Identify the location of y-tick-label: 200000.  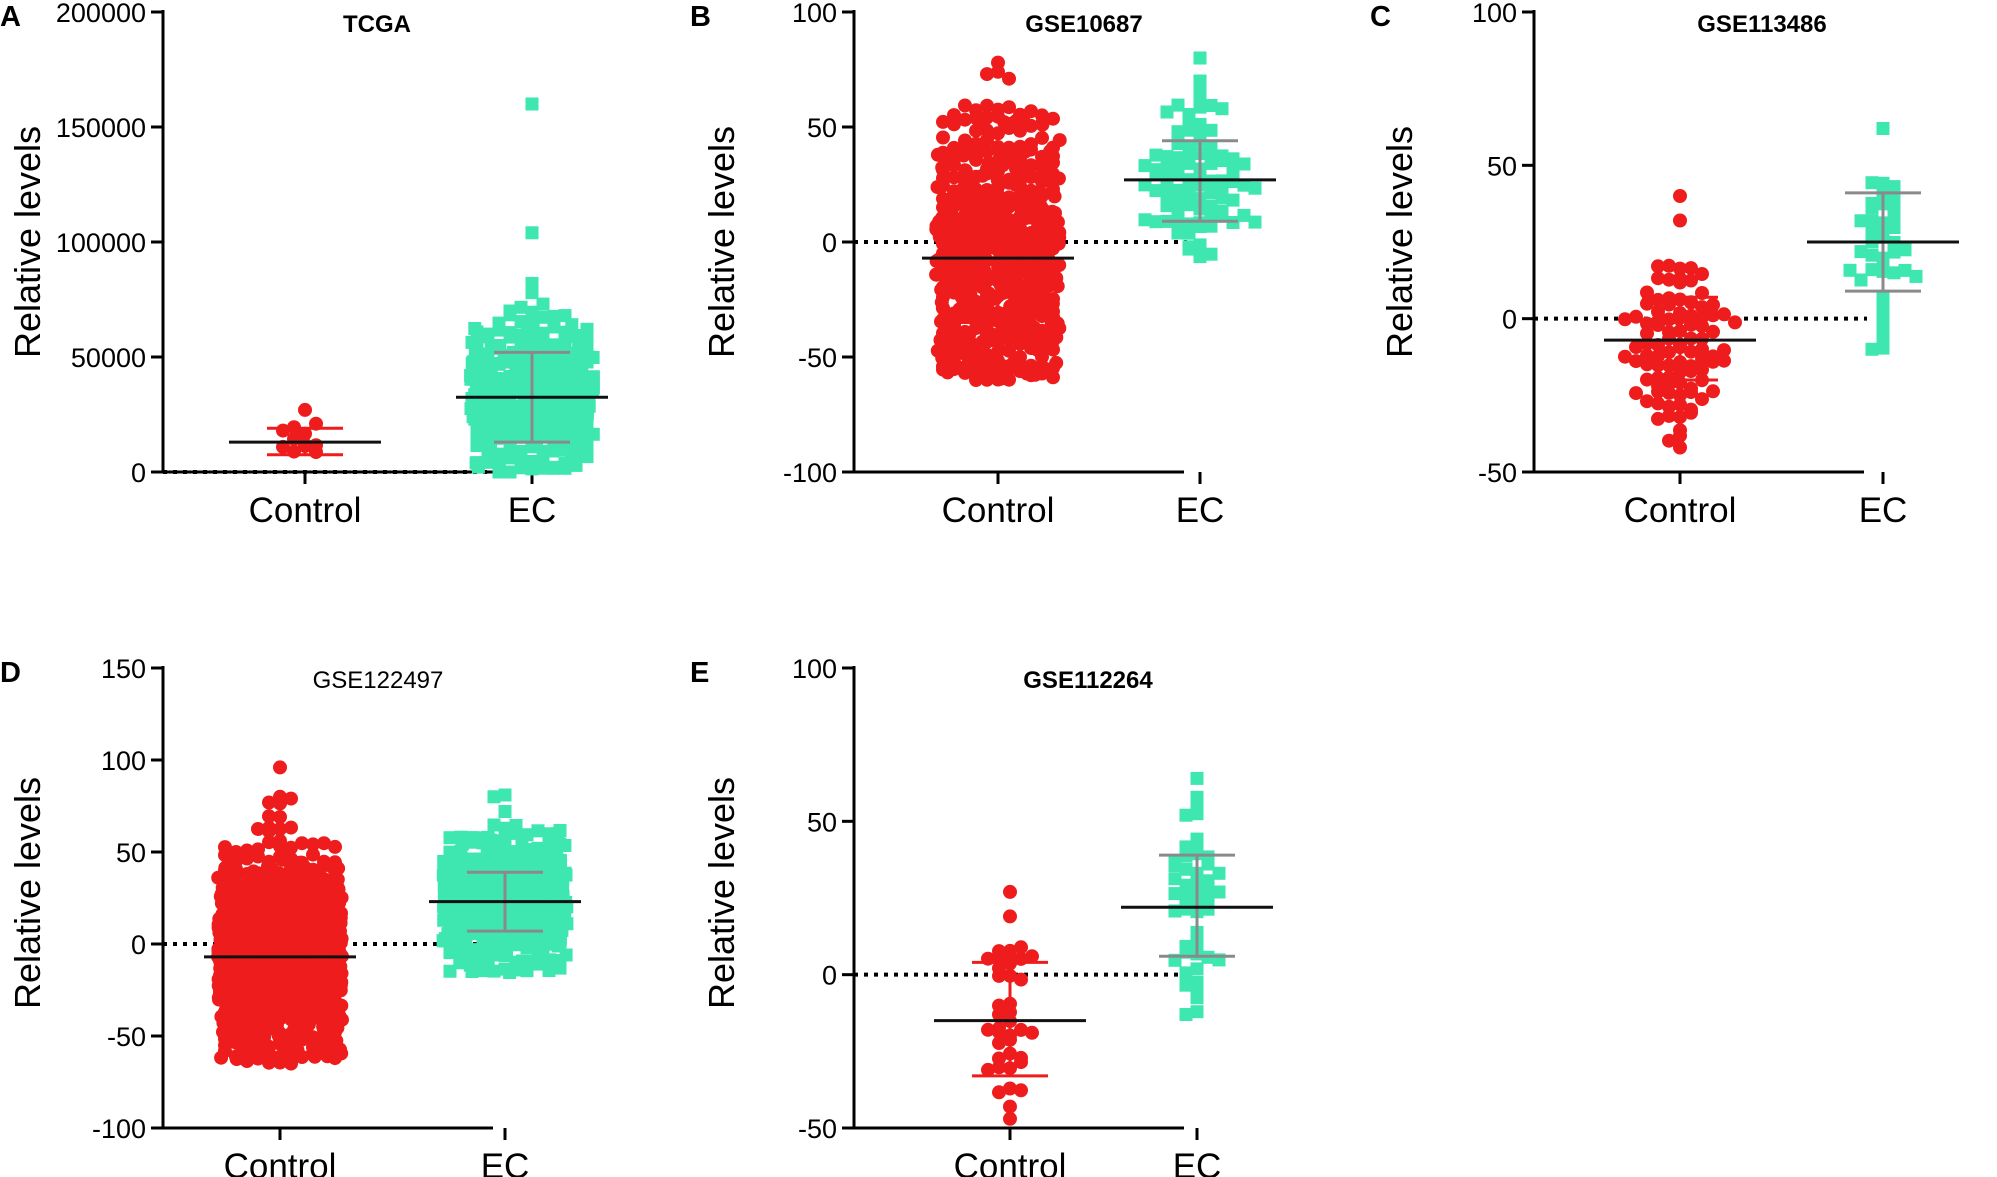
(101, 14).